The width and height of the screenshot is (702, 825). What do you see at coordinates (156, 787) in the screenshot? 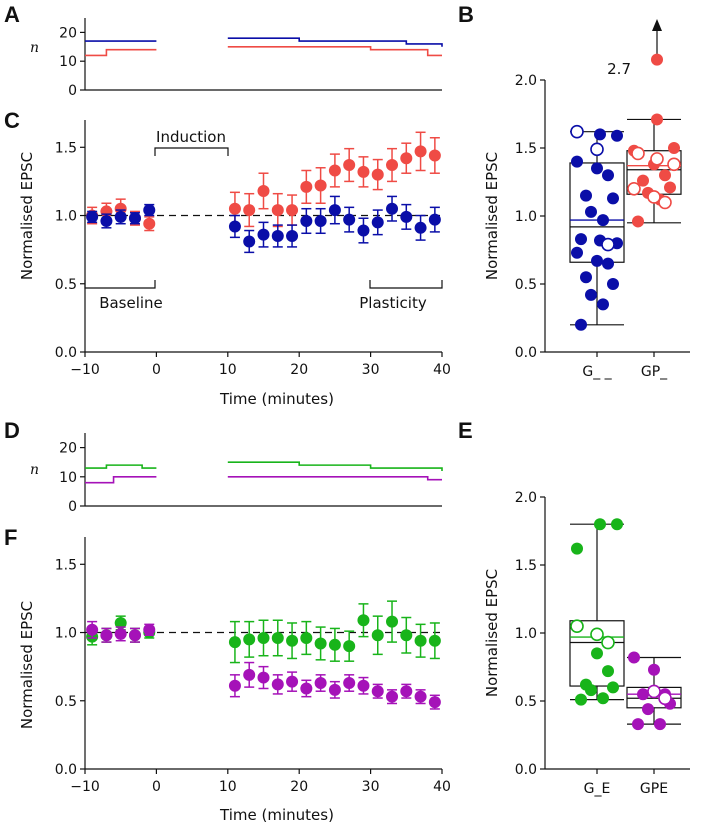
I see `x-tick-label: 0` at bounding box center [156, 787].